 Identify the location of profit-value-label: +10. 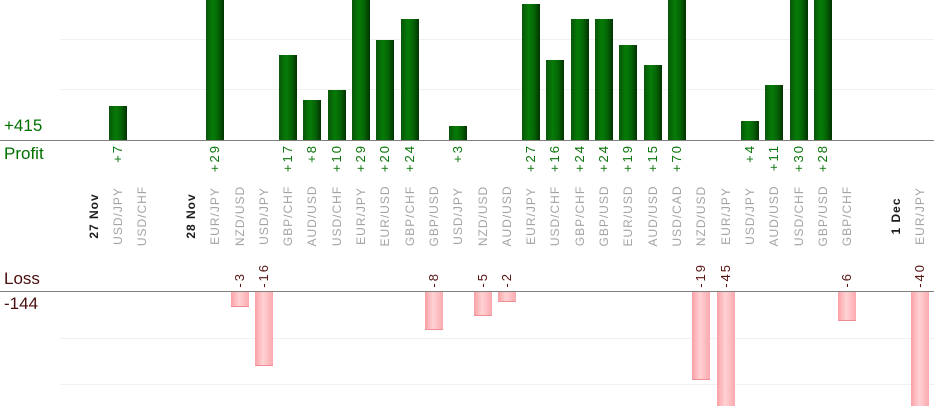
(336, 158).